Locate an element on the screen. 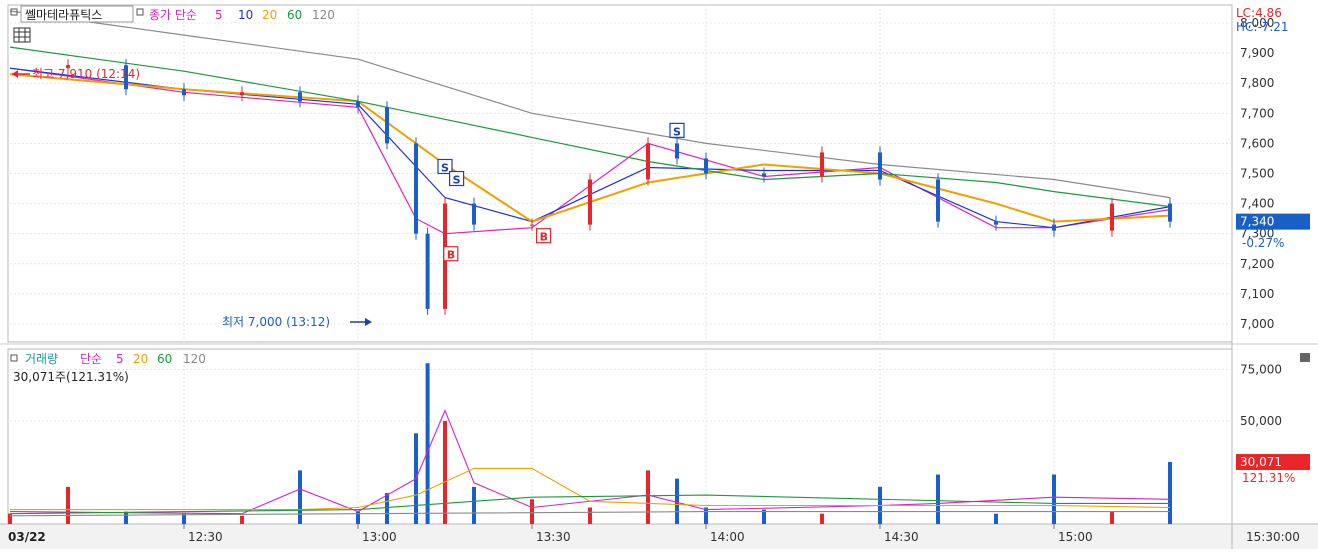 This screenshot has width=1318, height=553. price-tick-label: 7,700 is located at coordinates (1257, 113).